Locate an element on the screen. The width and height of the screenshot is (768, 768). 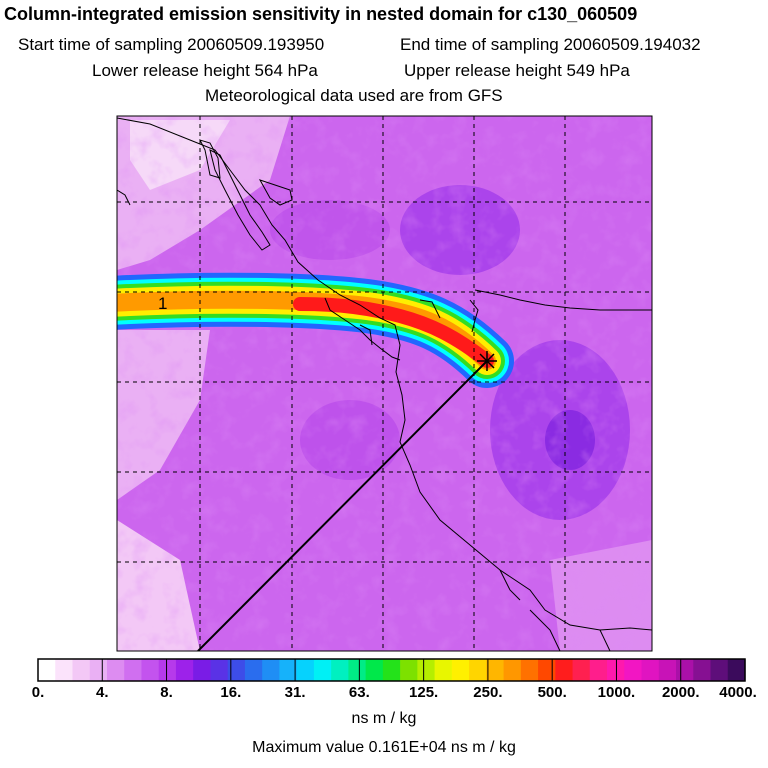
max-value-text: Maximum value 0.161E+04 ns m / kg is located at coordinates (384, 747).